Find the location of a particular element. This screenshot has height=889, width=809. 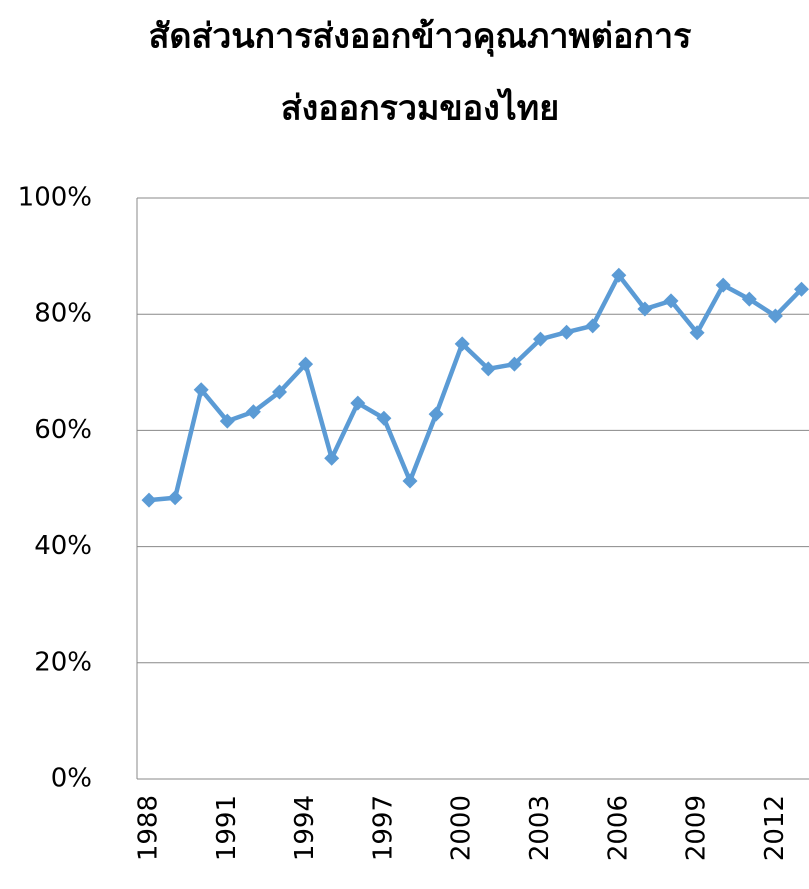

y-tick-label: 20% is located at coordinates (63, 662).